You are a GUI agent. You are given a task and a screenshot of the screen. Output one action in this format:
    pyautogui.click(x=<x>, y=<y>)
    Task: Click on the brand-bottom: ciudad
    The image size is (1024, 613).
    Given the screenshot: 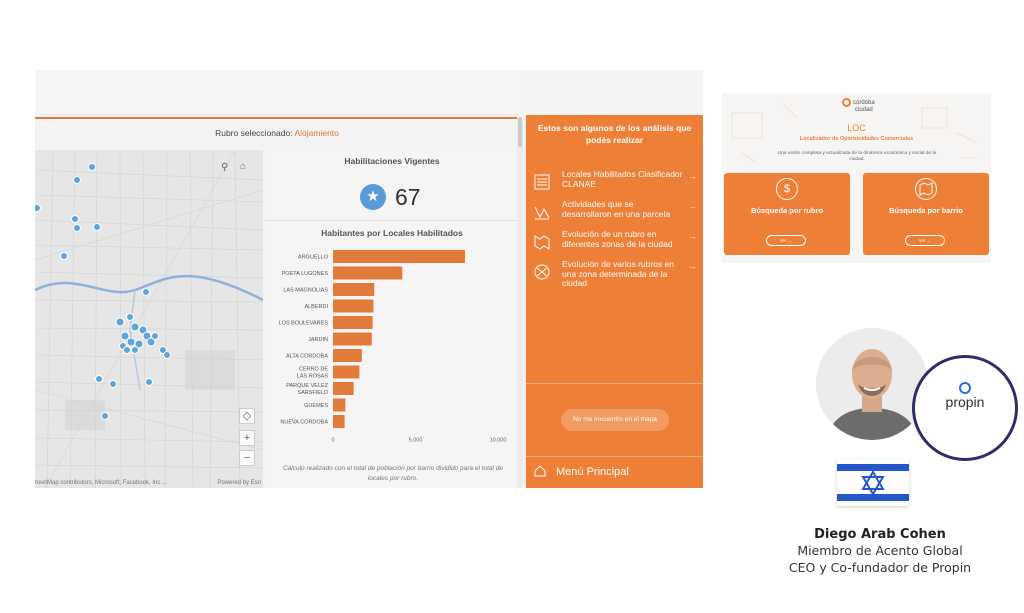 What is the action you would take?
    pyautogui.click(x=864, y=110)
    